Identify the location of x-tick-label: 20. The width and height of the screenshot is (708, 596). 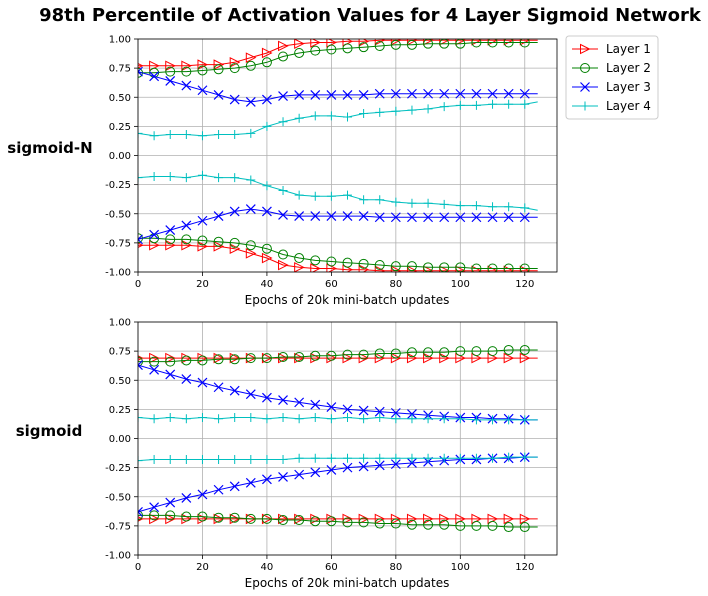
(202, 284).